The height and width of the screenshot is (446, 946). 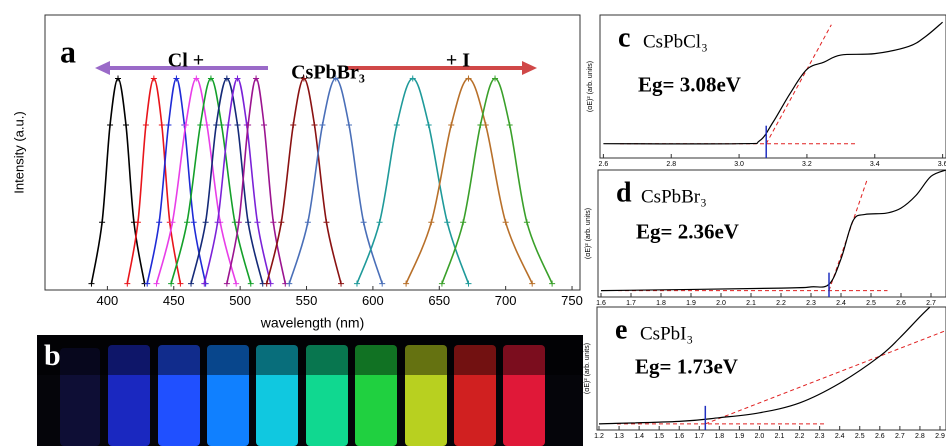 What do you see at coordinates (721, 303) in the screenshot?
I see `x-tick-label: 2.0` at bounding box center [721, 303].